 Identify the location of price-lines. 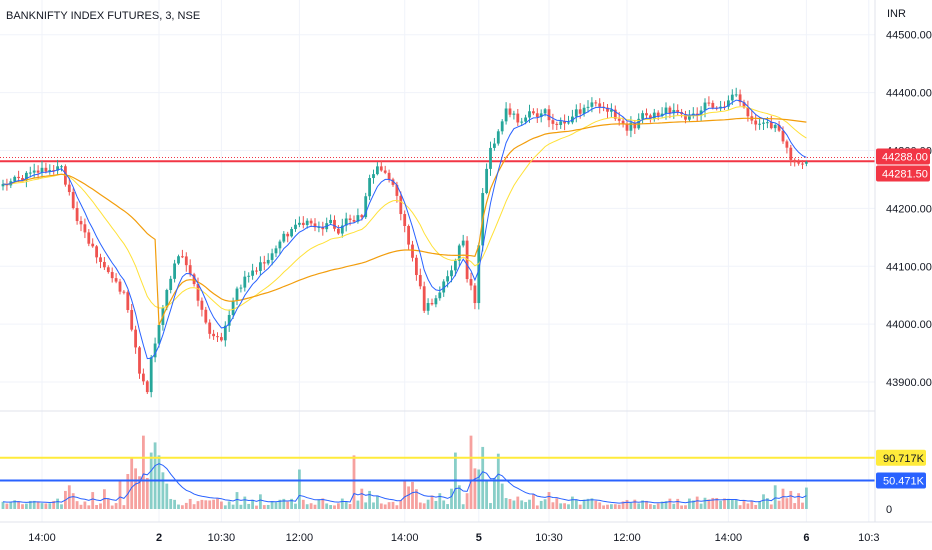
(437, 159).